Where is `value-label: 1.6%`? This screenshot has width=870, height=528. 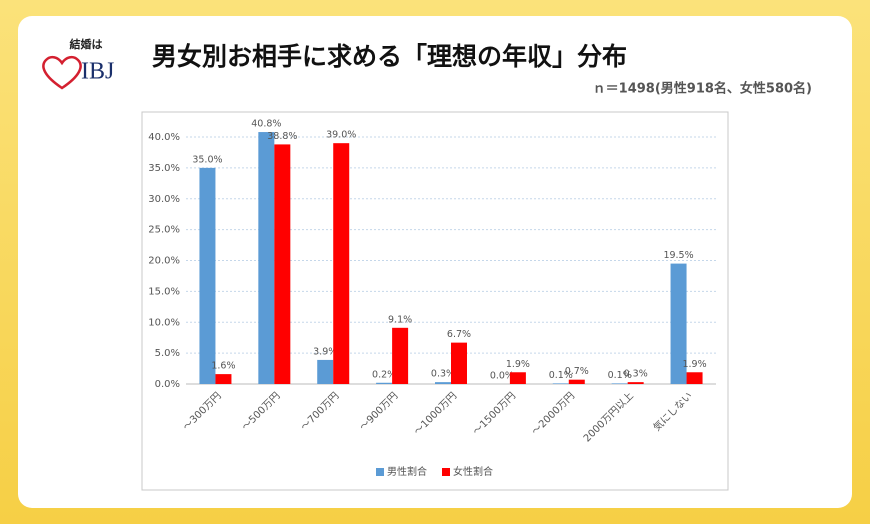
value-label: 1.6% is located at coordinates (223, 366).